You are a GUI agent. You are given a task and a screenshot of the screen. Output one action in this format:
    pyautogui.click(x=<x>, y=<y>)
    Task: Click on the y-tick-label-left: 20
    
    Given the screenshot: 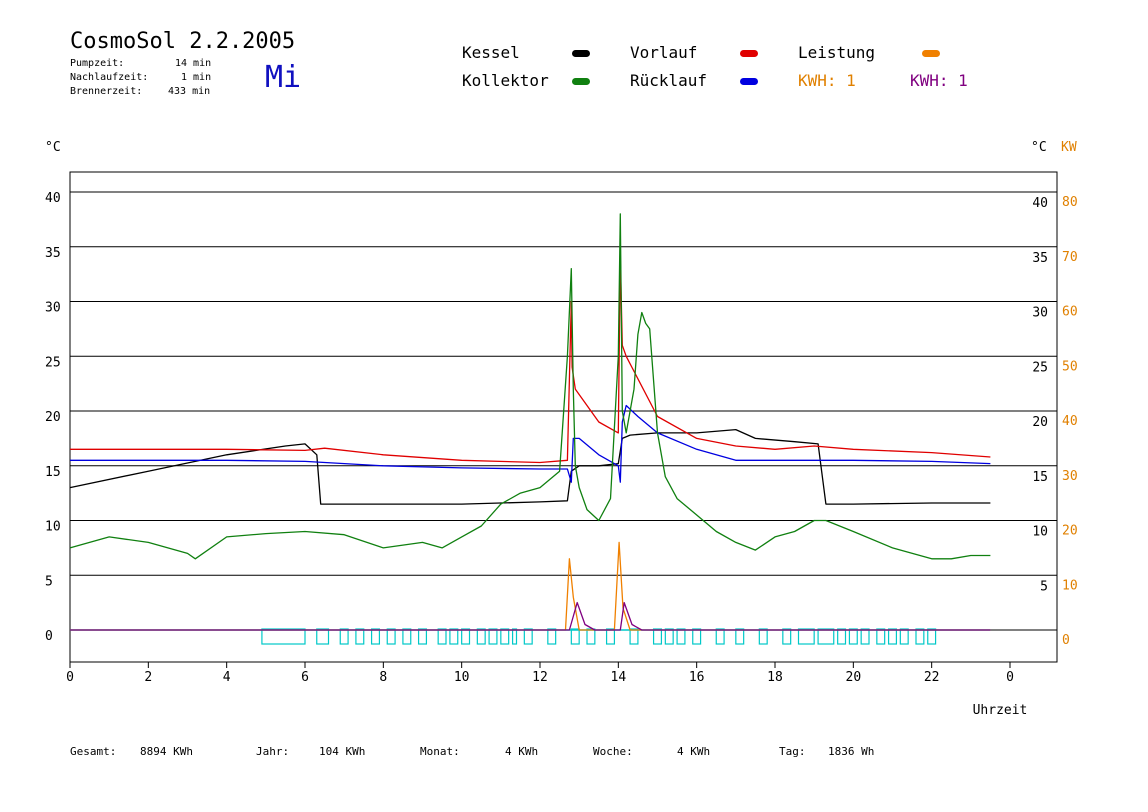 What is the action you would take?
    pyautogui.click(x=53, y=417)
    